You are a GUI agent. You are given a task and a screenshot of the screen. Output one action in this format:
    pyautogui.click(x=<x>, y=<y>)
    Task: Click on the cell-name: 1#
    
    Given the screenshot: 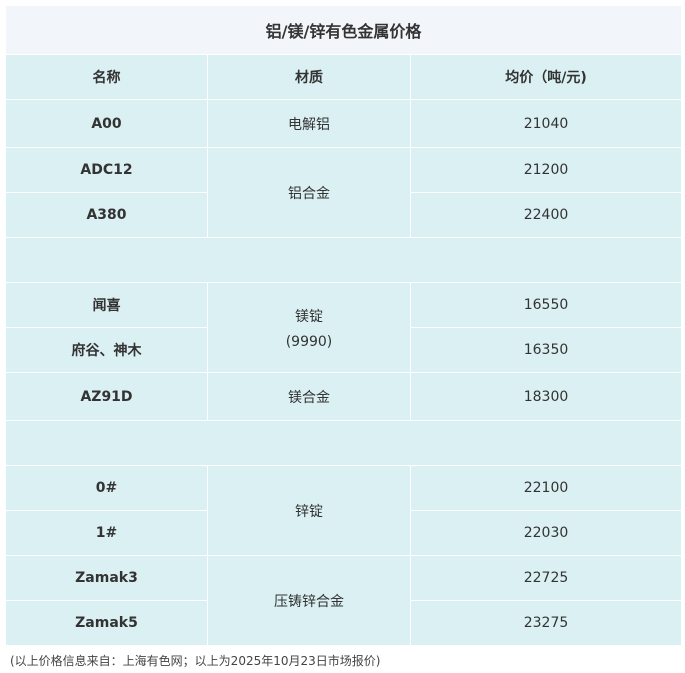 What is the action you would take?
    pyautogui.click(x=106, y=533)
    